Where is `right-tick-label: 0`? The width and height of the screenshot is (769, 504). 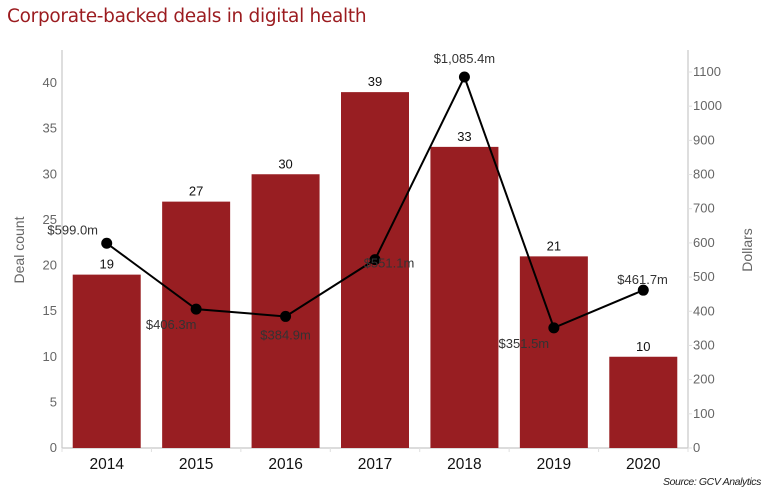 right-tick-label: 0 is located at coordinates (696, 447).